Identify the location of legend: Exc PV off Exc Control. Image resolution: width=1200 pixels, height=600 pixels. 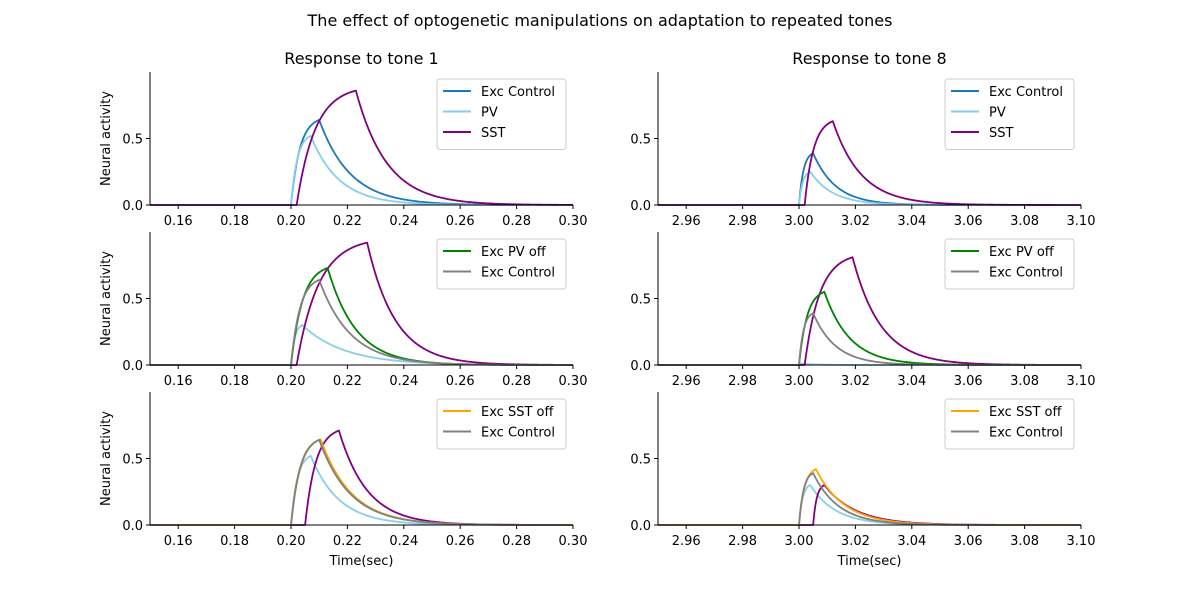
(501, 264).